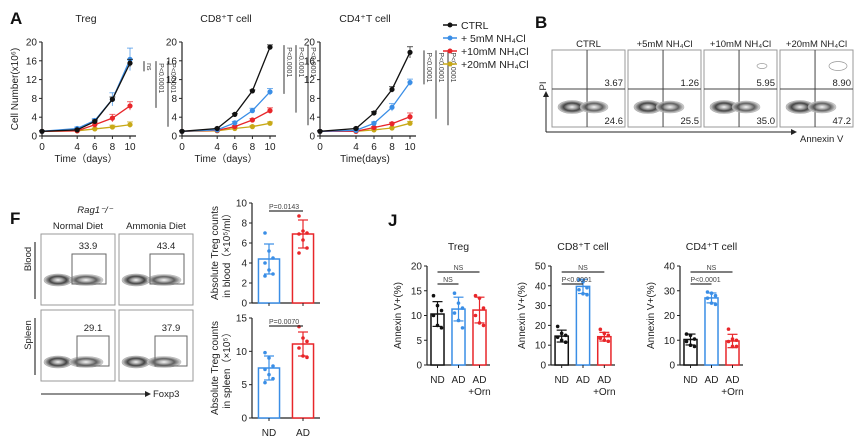 This screenshot has width=865, height=447. I want to click on quadrant-upper-right-value: 5.95, so click(766, 83).